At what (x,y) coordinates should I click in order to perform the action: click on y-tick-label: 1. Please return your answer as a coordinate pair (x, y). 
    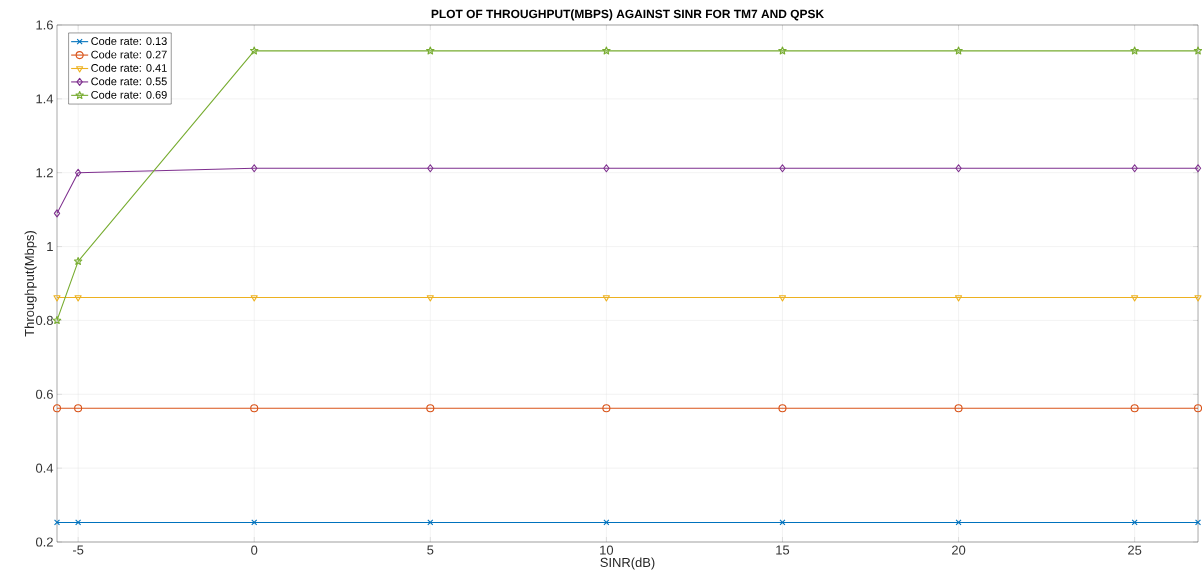
    Looking at the image, I should click on (50, 247).